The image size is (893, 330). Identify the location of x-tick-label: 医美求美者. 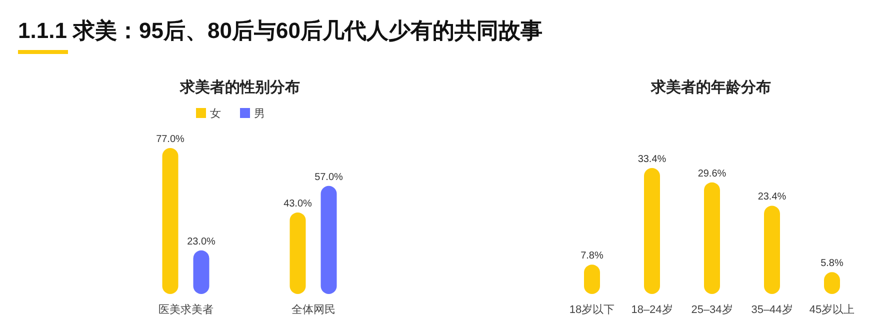
(186, 309).